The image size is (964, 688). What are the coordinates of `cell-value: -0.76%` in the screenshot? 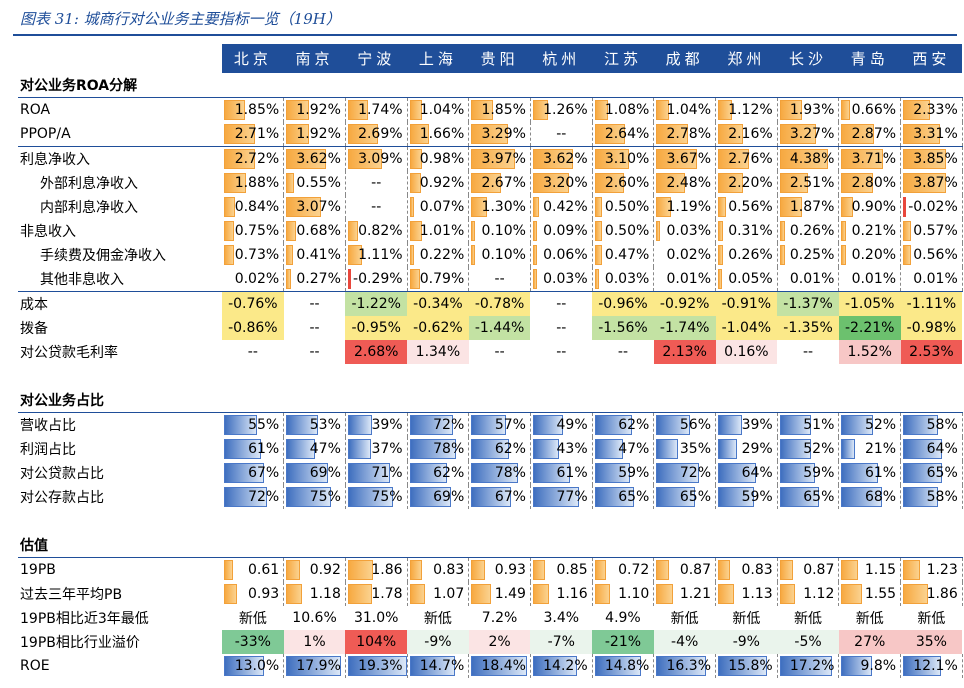 It's located at (253, 304).